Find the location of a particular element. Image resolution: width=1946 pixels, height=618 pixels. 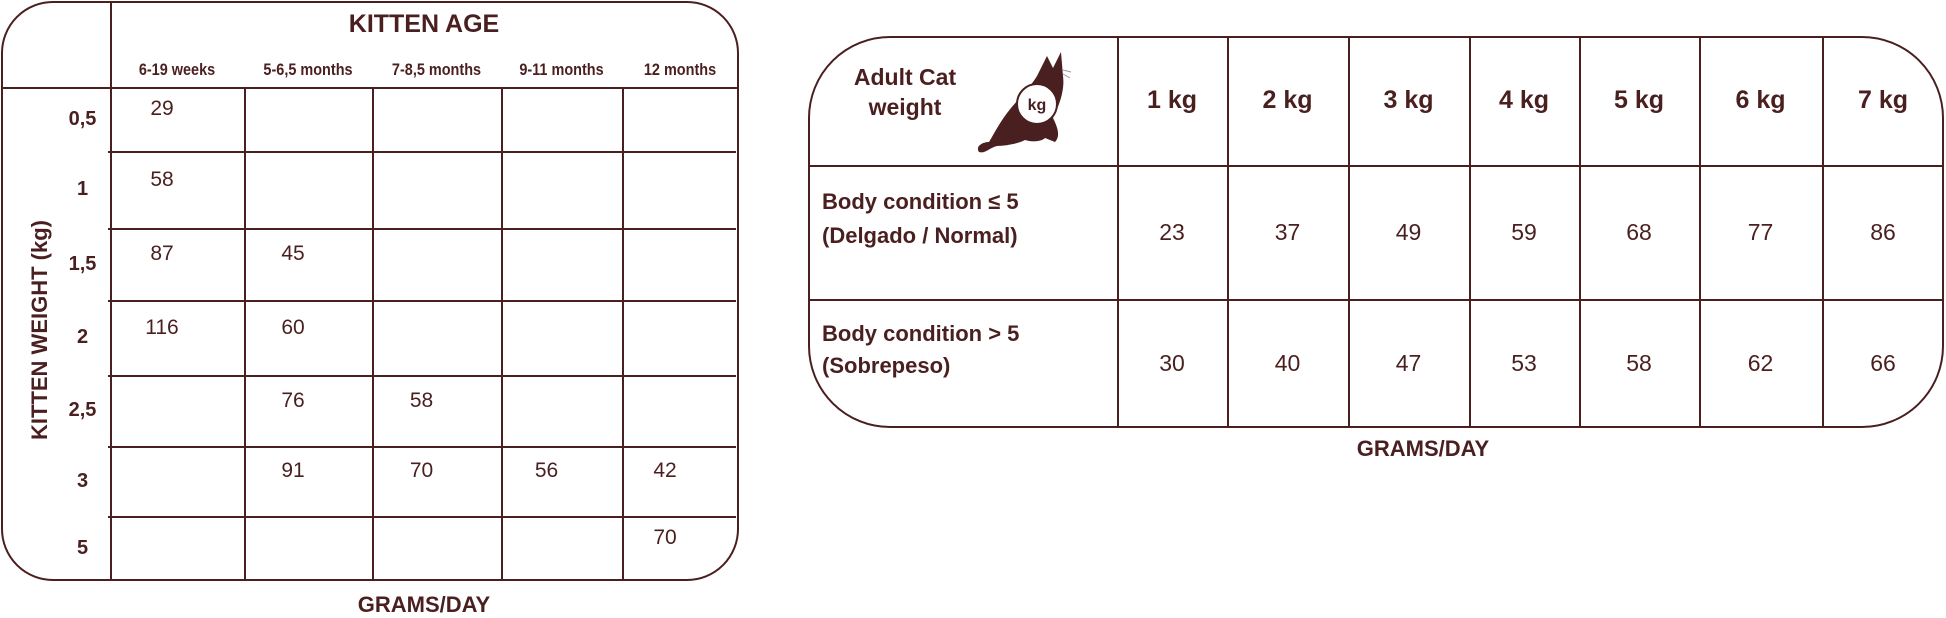

column-header: 6 kg is located at coordinates (1760, 100).